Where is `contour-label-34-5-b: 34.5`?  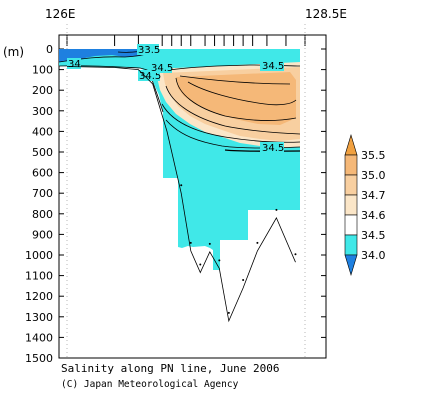 contour-label-34-5-b: 34.5 is located at coordinates (162, 68).